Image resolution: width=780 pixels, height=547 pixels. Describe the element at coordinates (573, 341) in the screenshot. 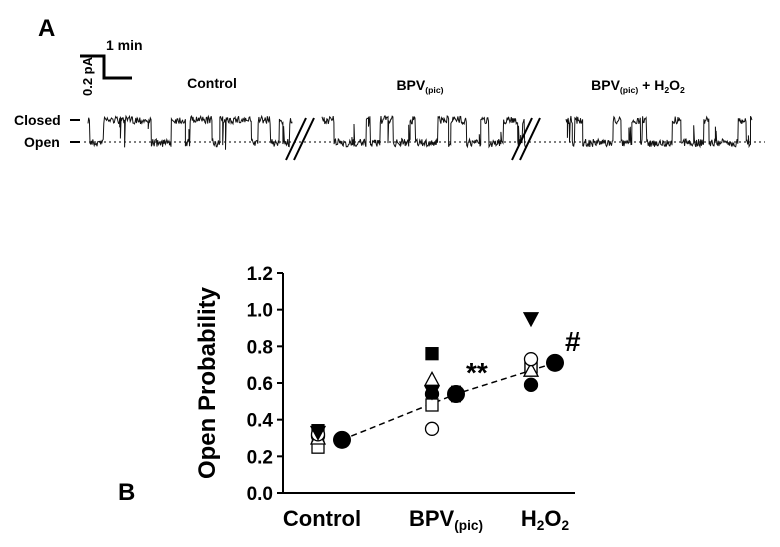

I see `significance: #` at that location.